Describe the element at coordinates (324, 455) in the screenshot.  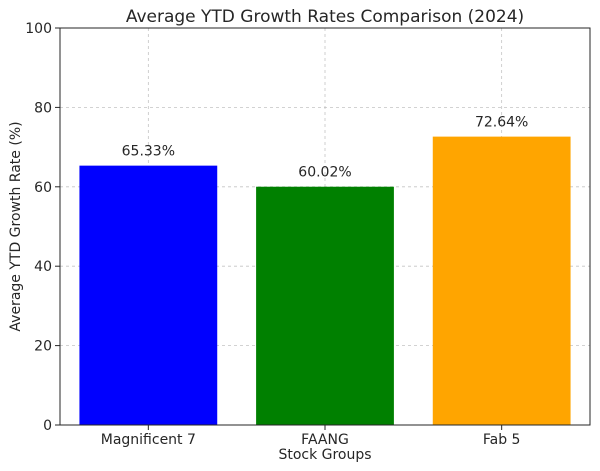
I see `x-axis-label: Stock Groups` at that location.